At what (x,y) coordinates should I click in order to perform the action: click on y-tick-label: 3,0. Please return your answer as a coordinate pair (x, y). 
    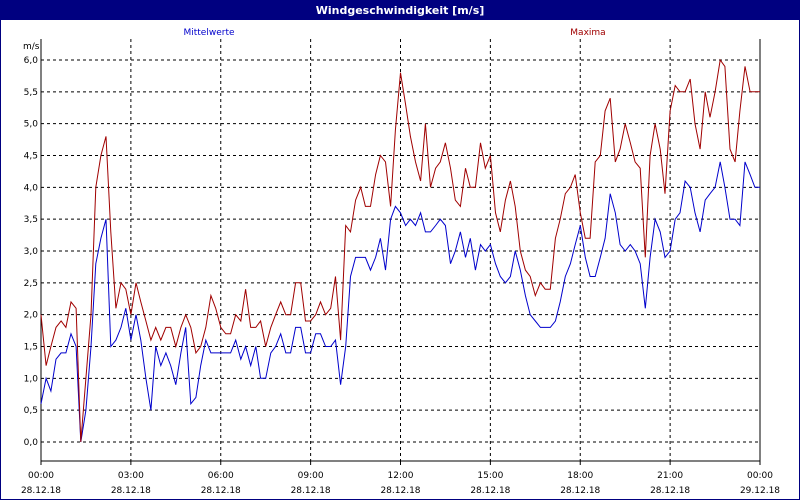
    Looking at the image, I should click on (31, 252).